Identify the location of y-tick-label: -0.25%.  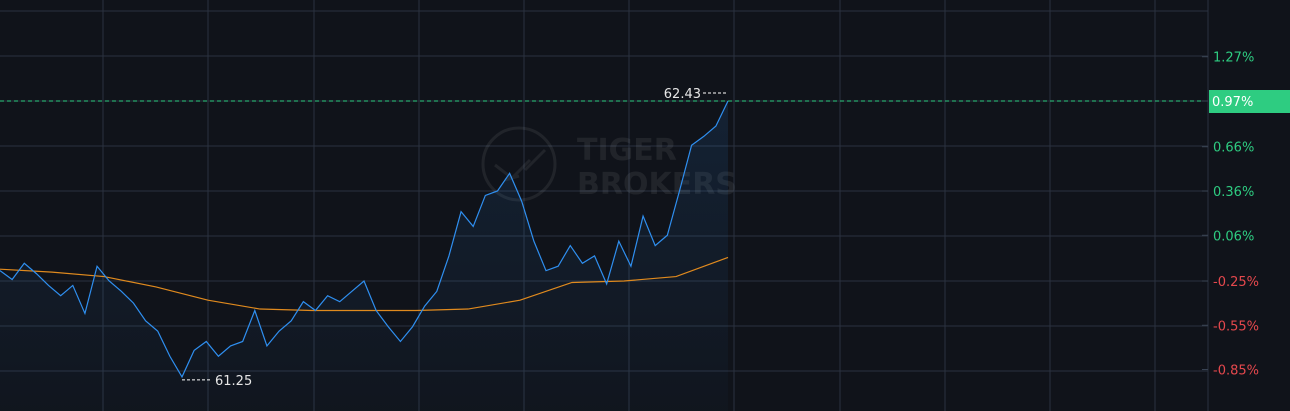
(1236, 282).